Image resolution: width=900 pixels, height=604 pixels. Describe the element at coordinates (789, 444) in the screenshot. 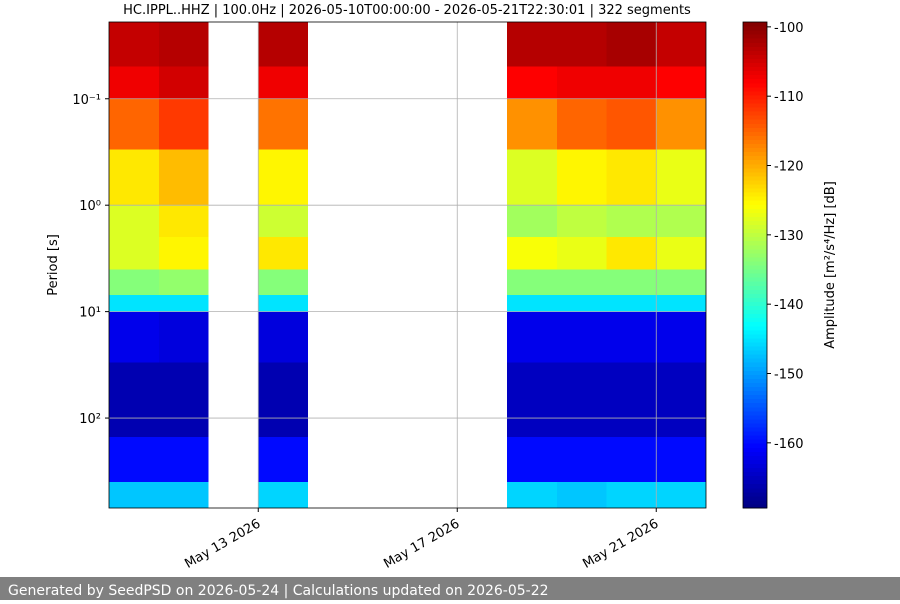

I see `colorbar-tick-label: -160` at that location.